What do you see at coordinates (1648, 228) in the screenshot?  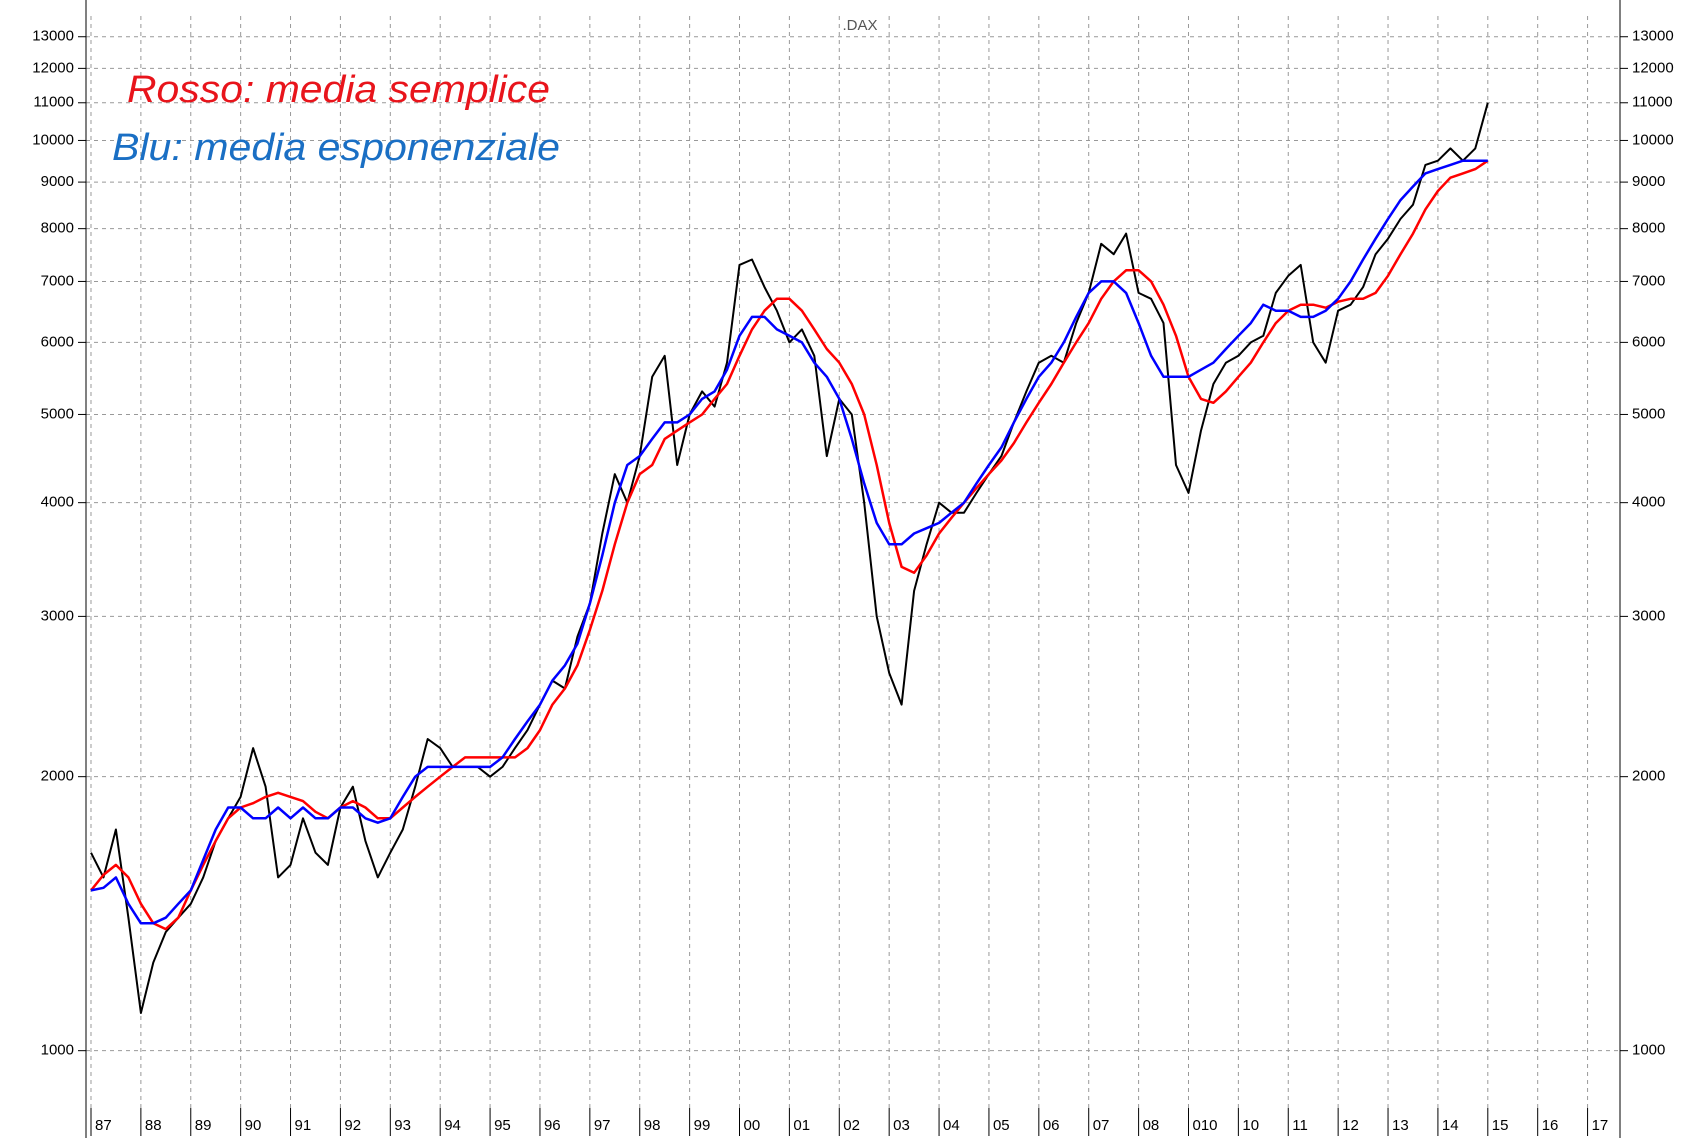 I see `y2-tick-label: 8000` at bounding box center [1648, 228].